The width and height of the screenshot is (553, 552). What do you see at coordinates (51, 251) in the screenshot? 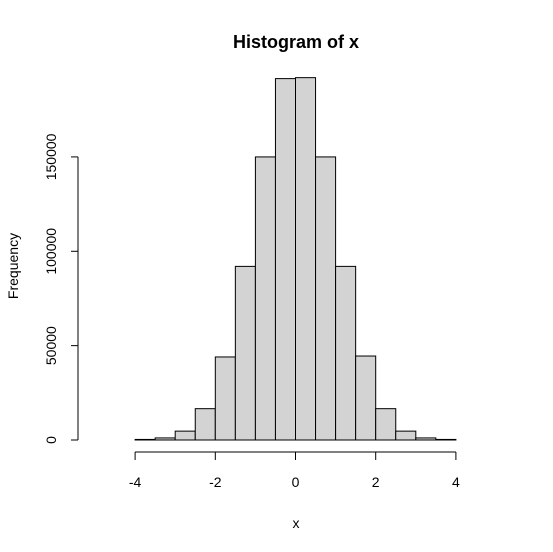
I see `y-tick-label: 100000` at bounding box center [51, 251].